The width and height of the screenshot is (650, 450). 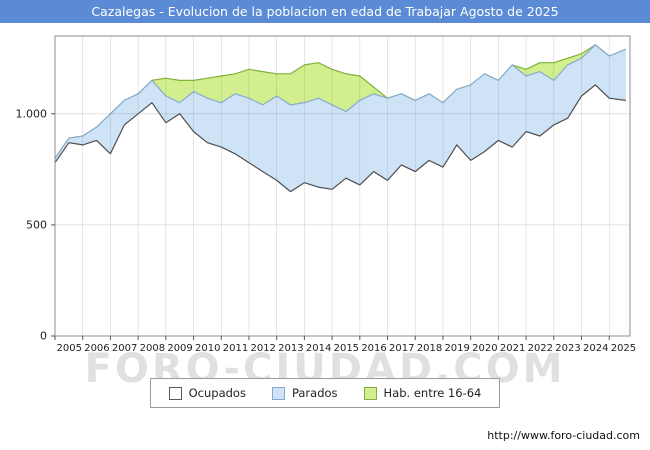 What do you see at coordinates (595, 348) in the screenshot?
I see `svg-text: 2024` at bounding box center [595, 348].